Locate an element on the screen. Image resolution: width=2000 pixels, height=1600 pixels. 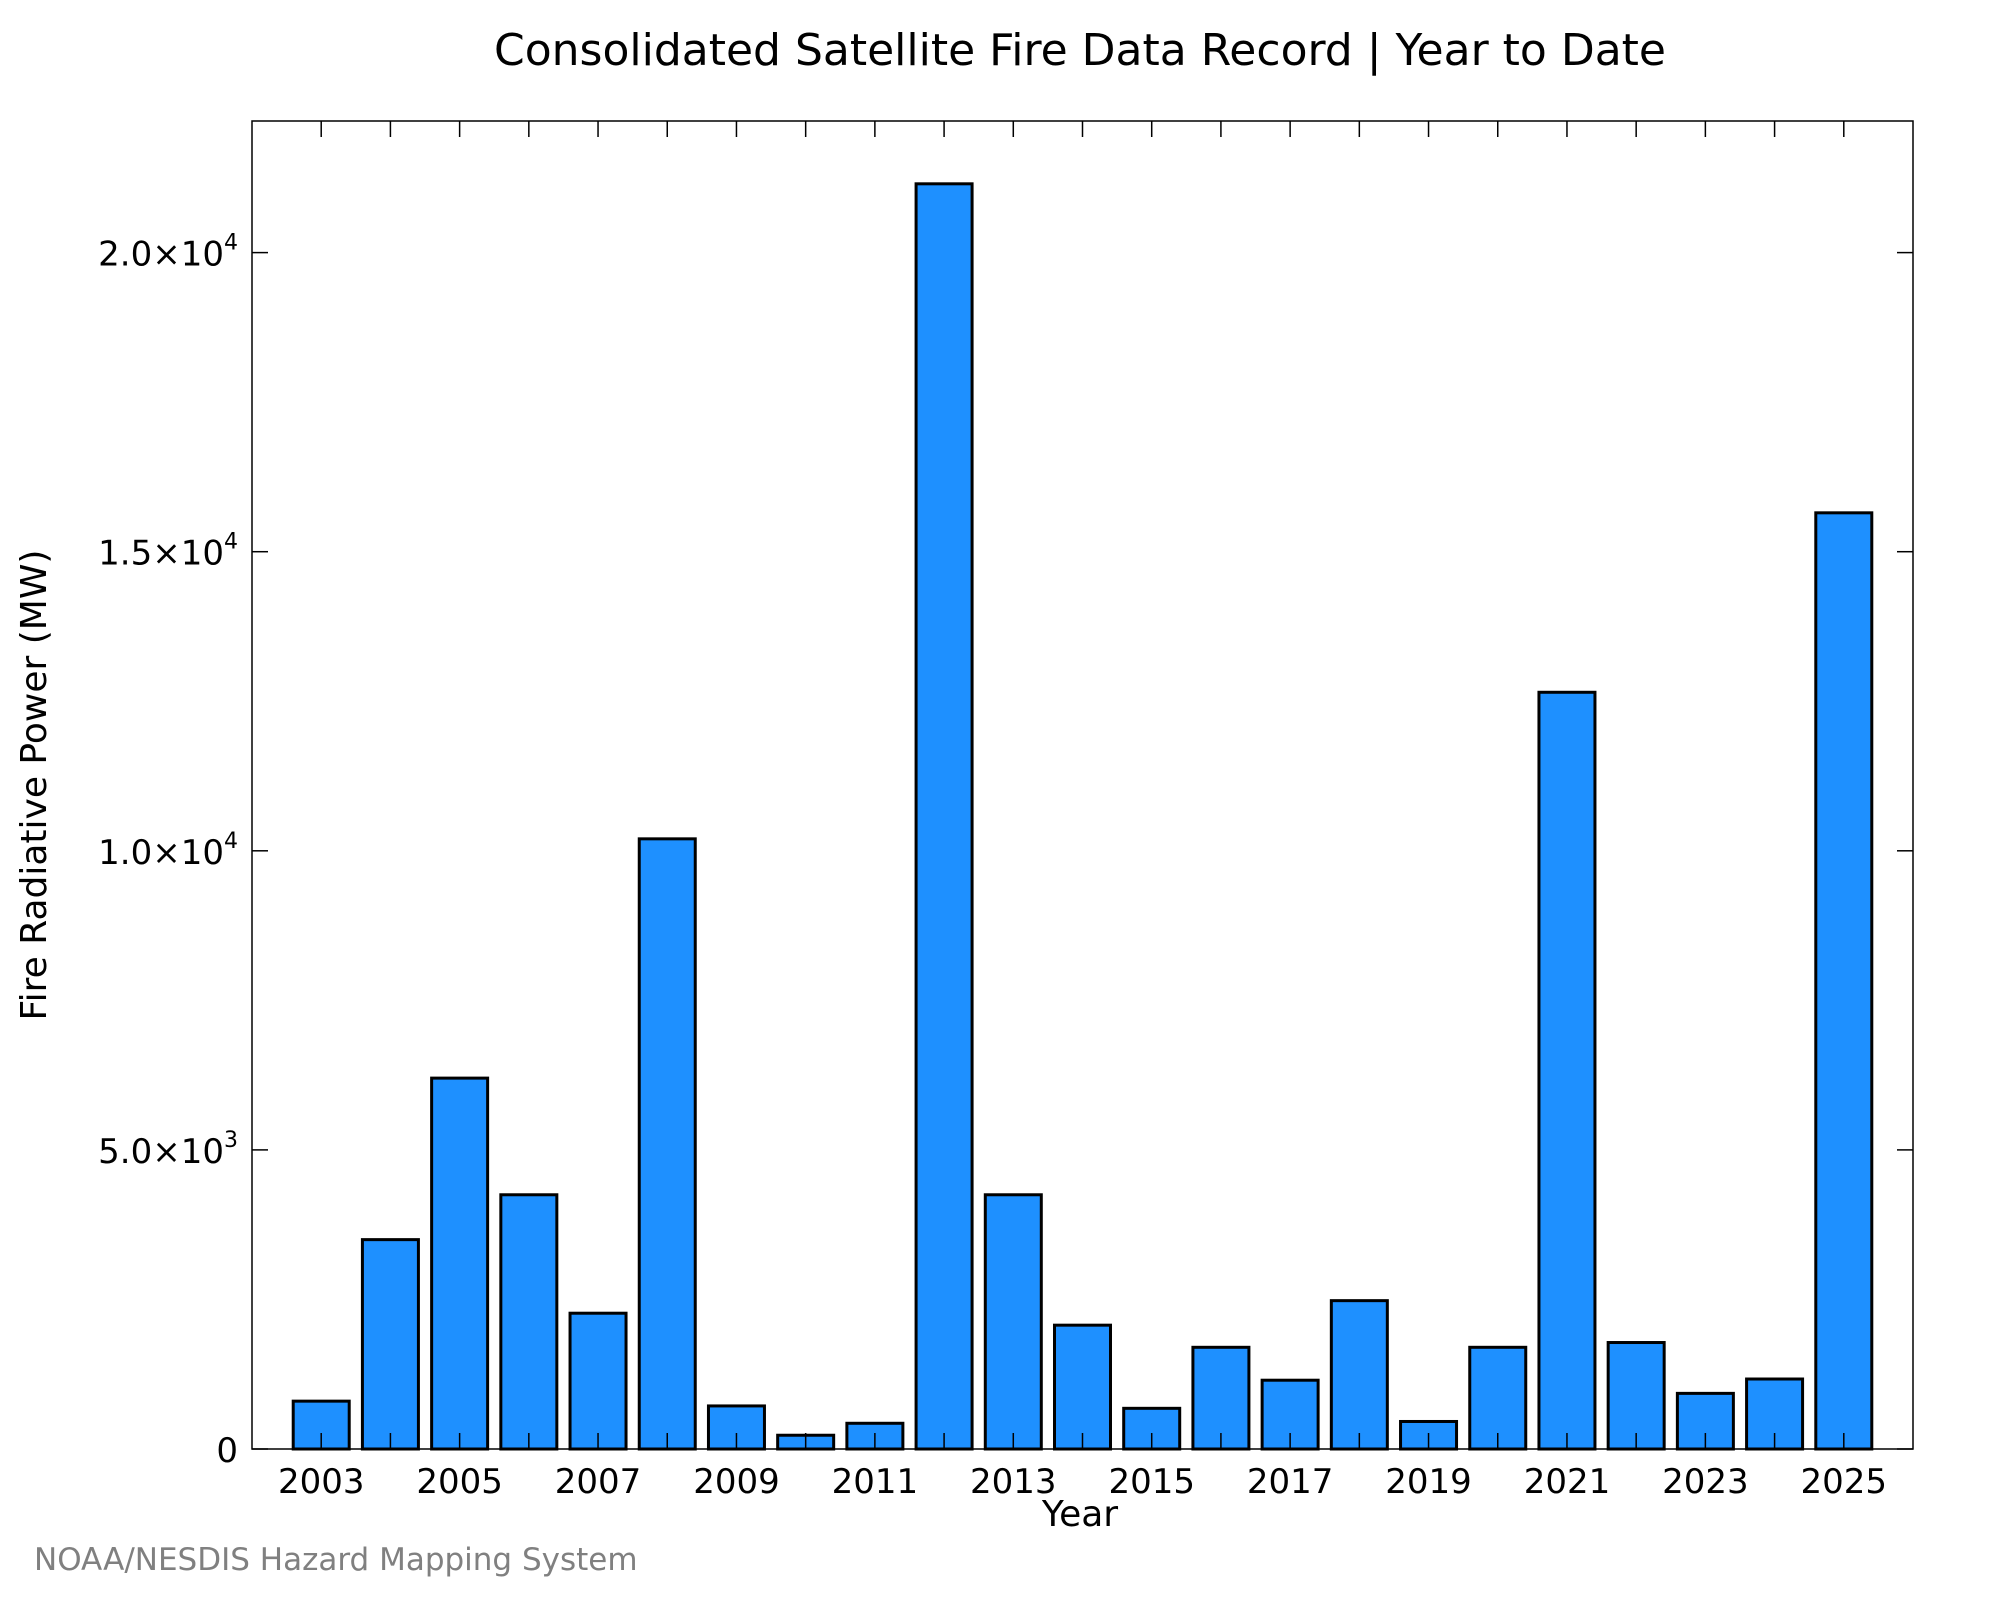
y-tick-label-20000: 2.0×10⁴ is located at coordinates (168, 253).